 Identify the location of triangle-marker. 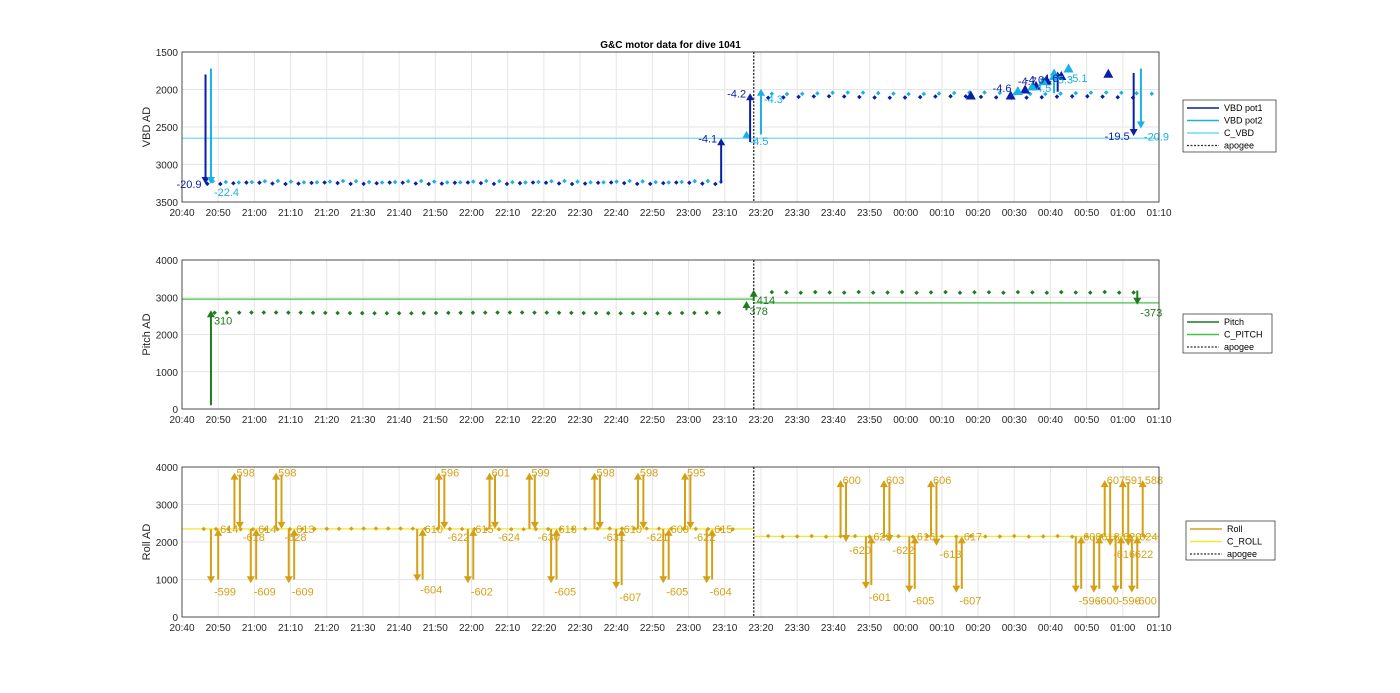
(1010, 95).